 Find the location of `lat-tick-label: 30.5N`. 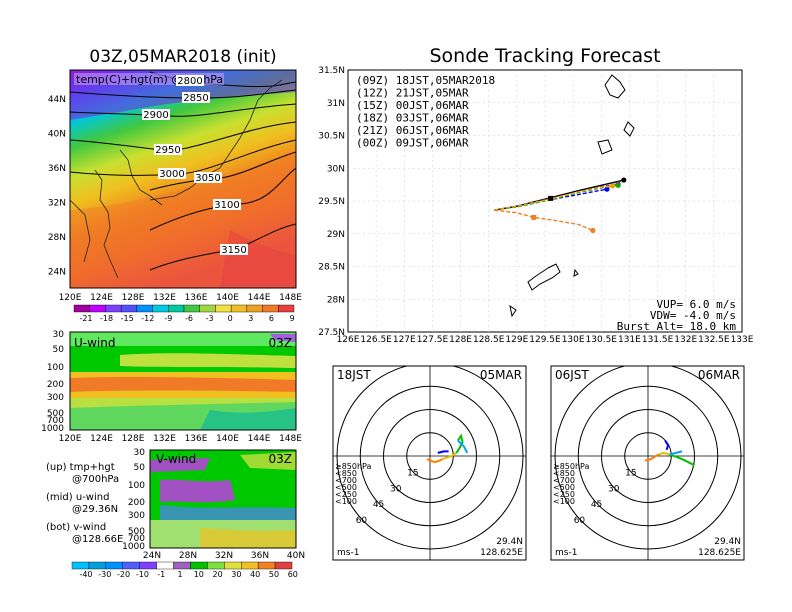

lat-tick-label: 30.5N is located at coordinates (331, 137).